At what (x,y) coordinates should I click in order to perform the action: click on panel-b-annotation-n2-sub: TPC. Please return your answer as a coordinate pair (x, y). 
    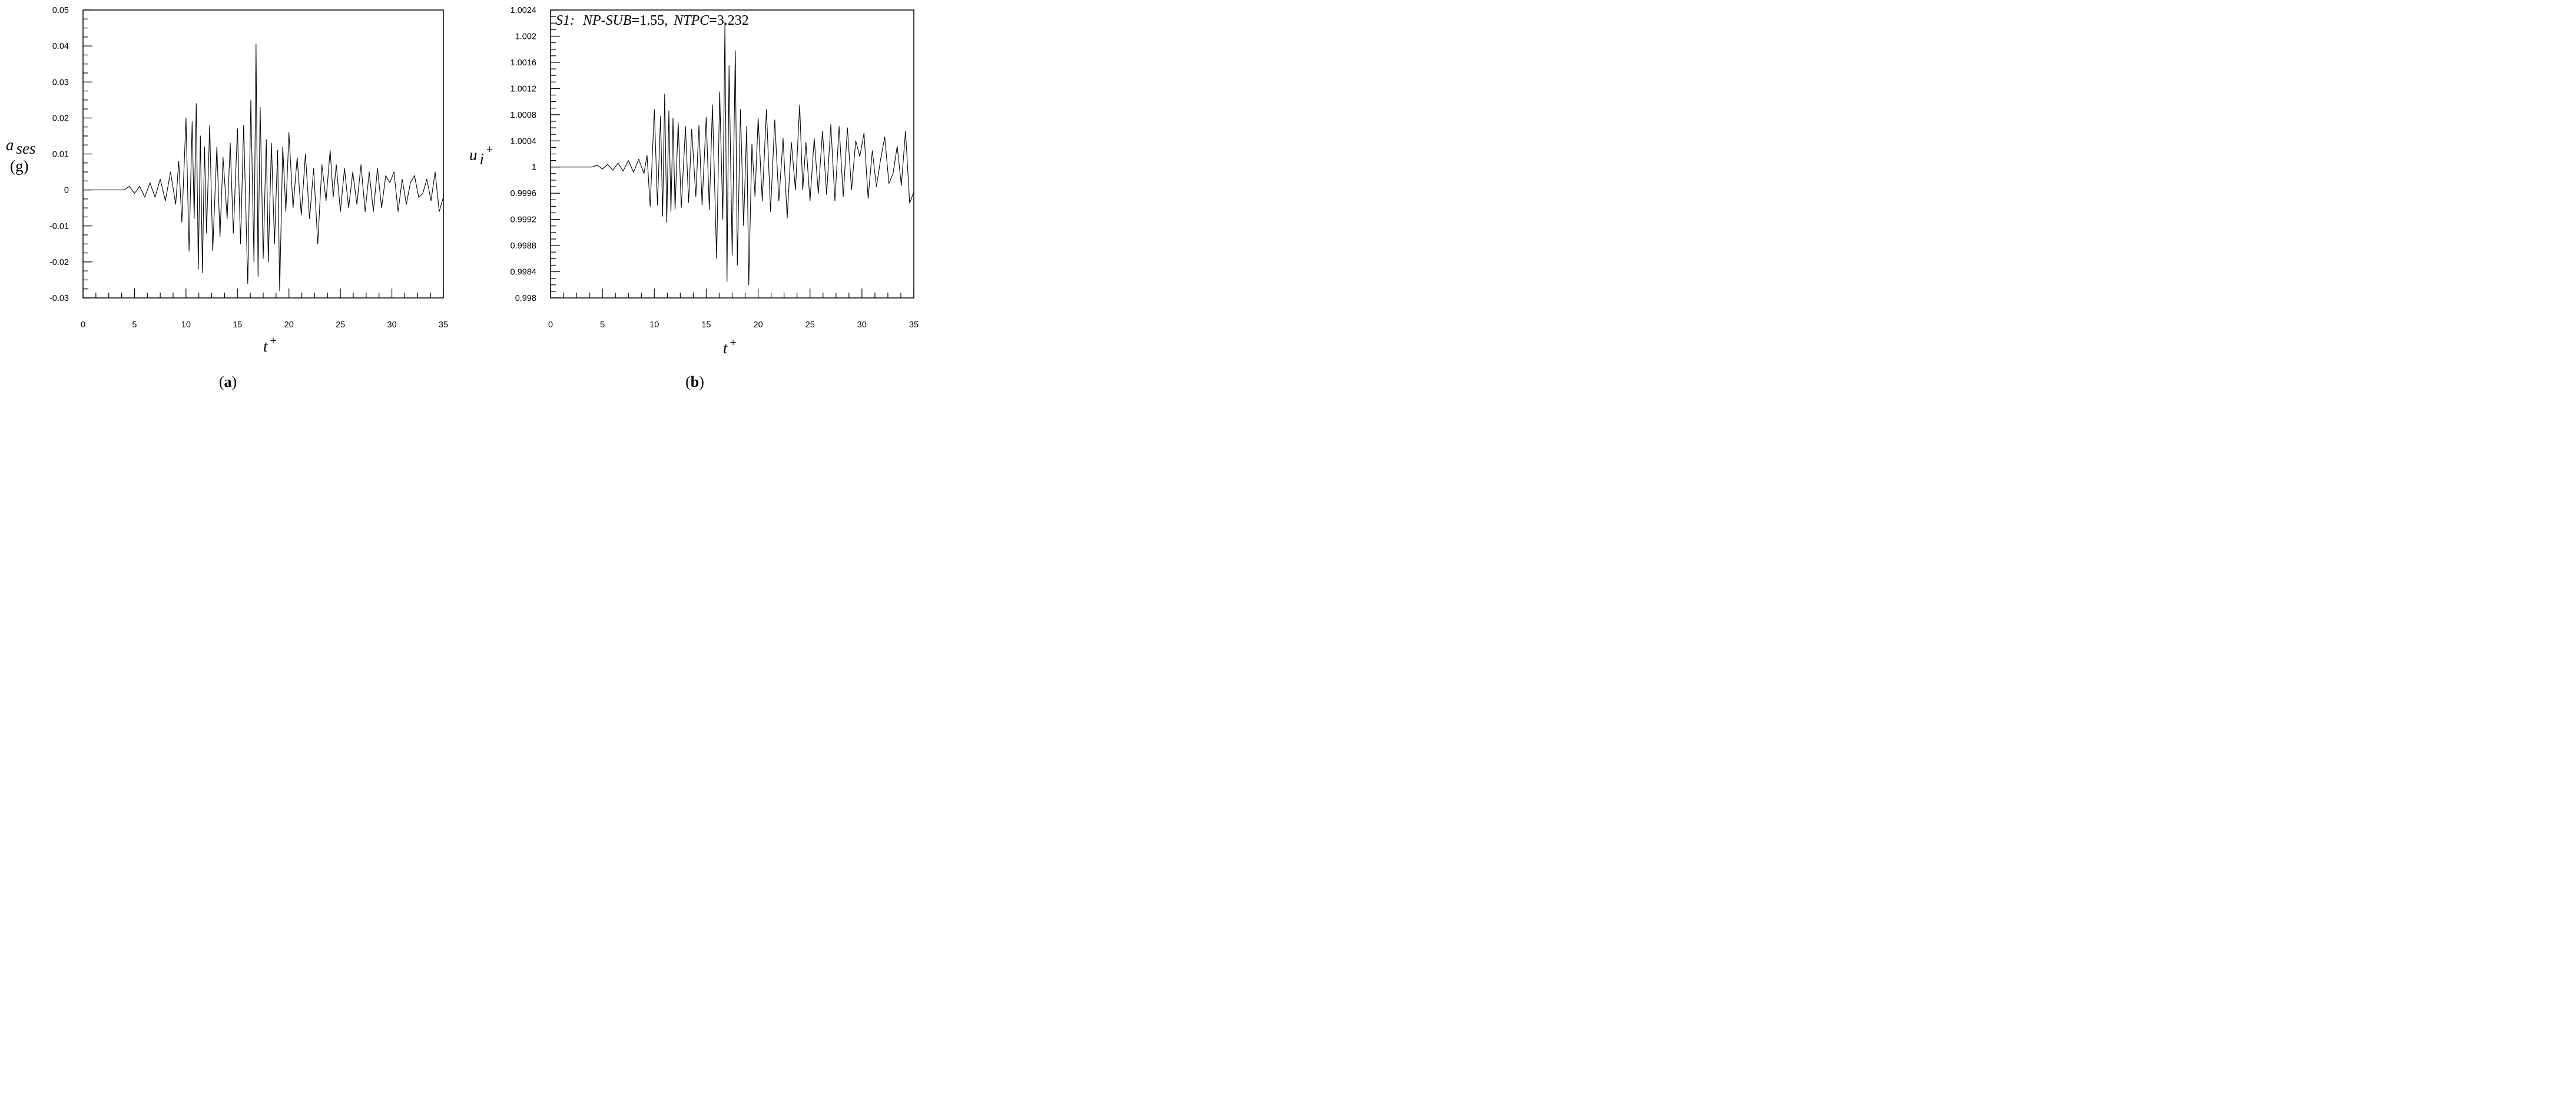
    Looking at the image, I should click on (696, 20).